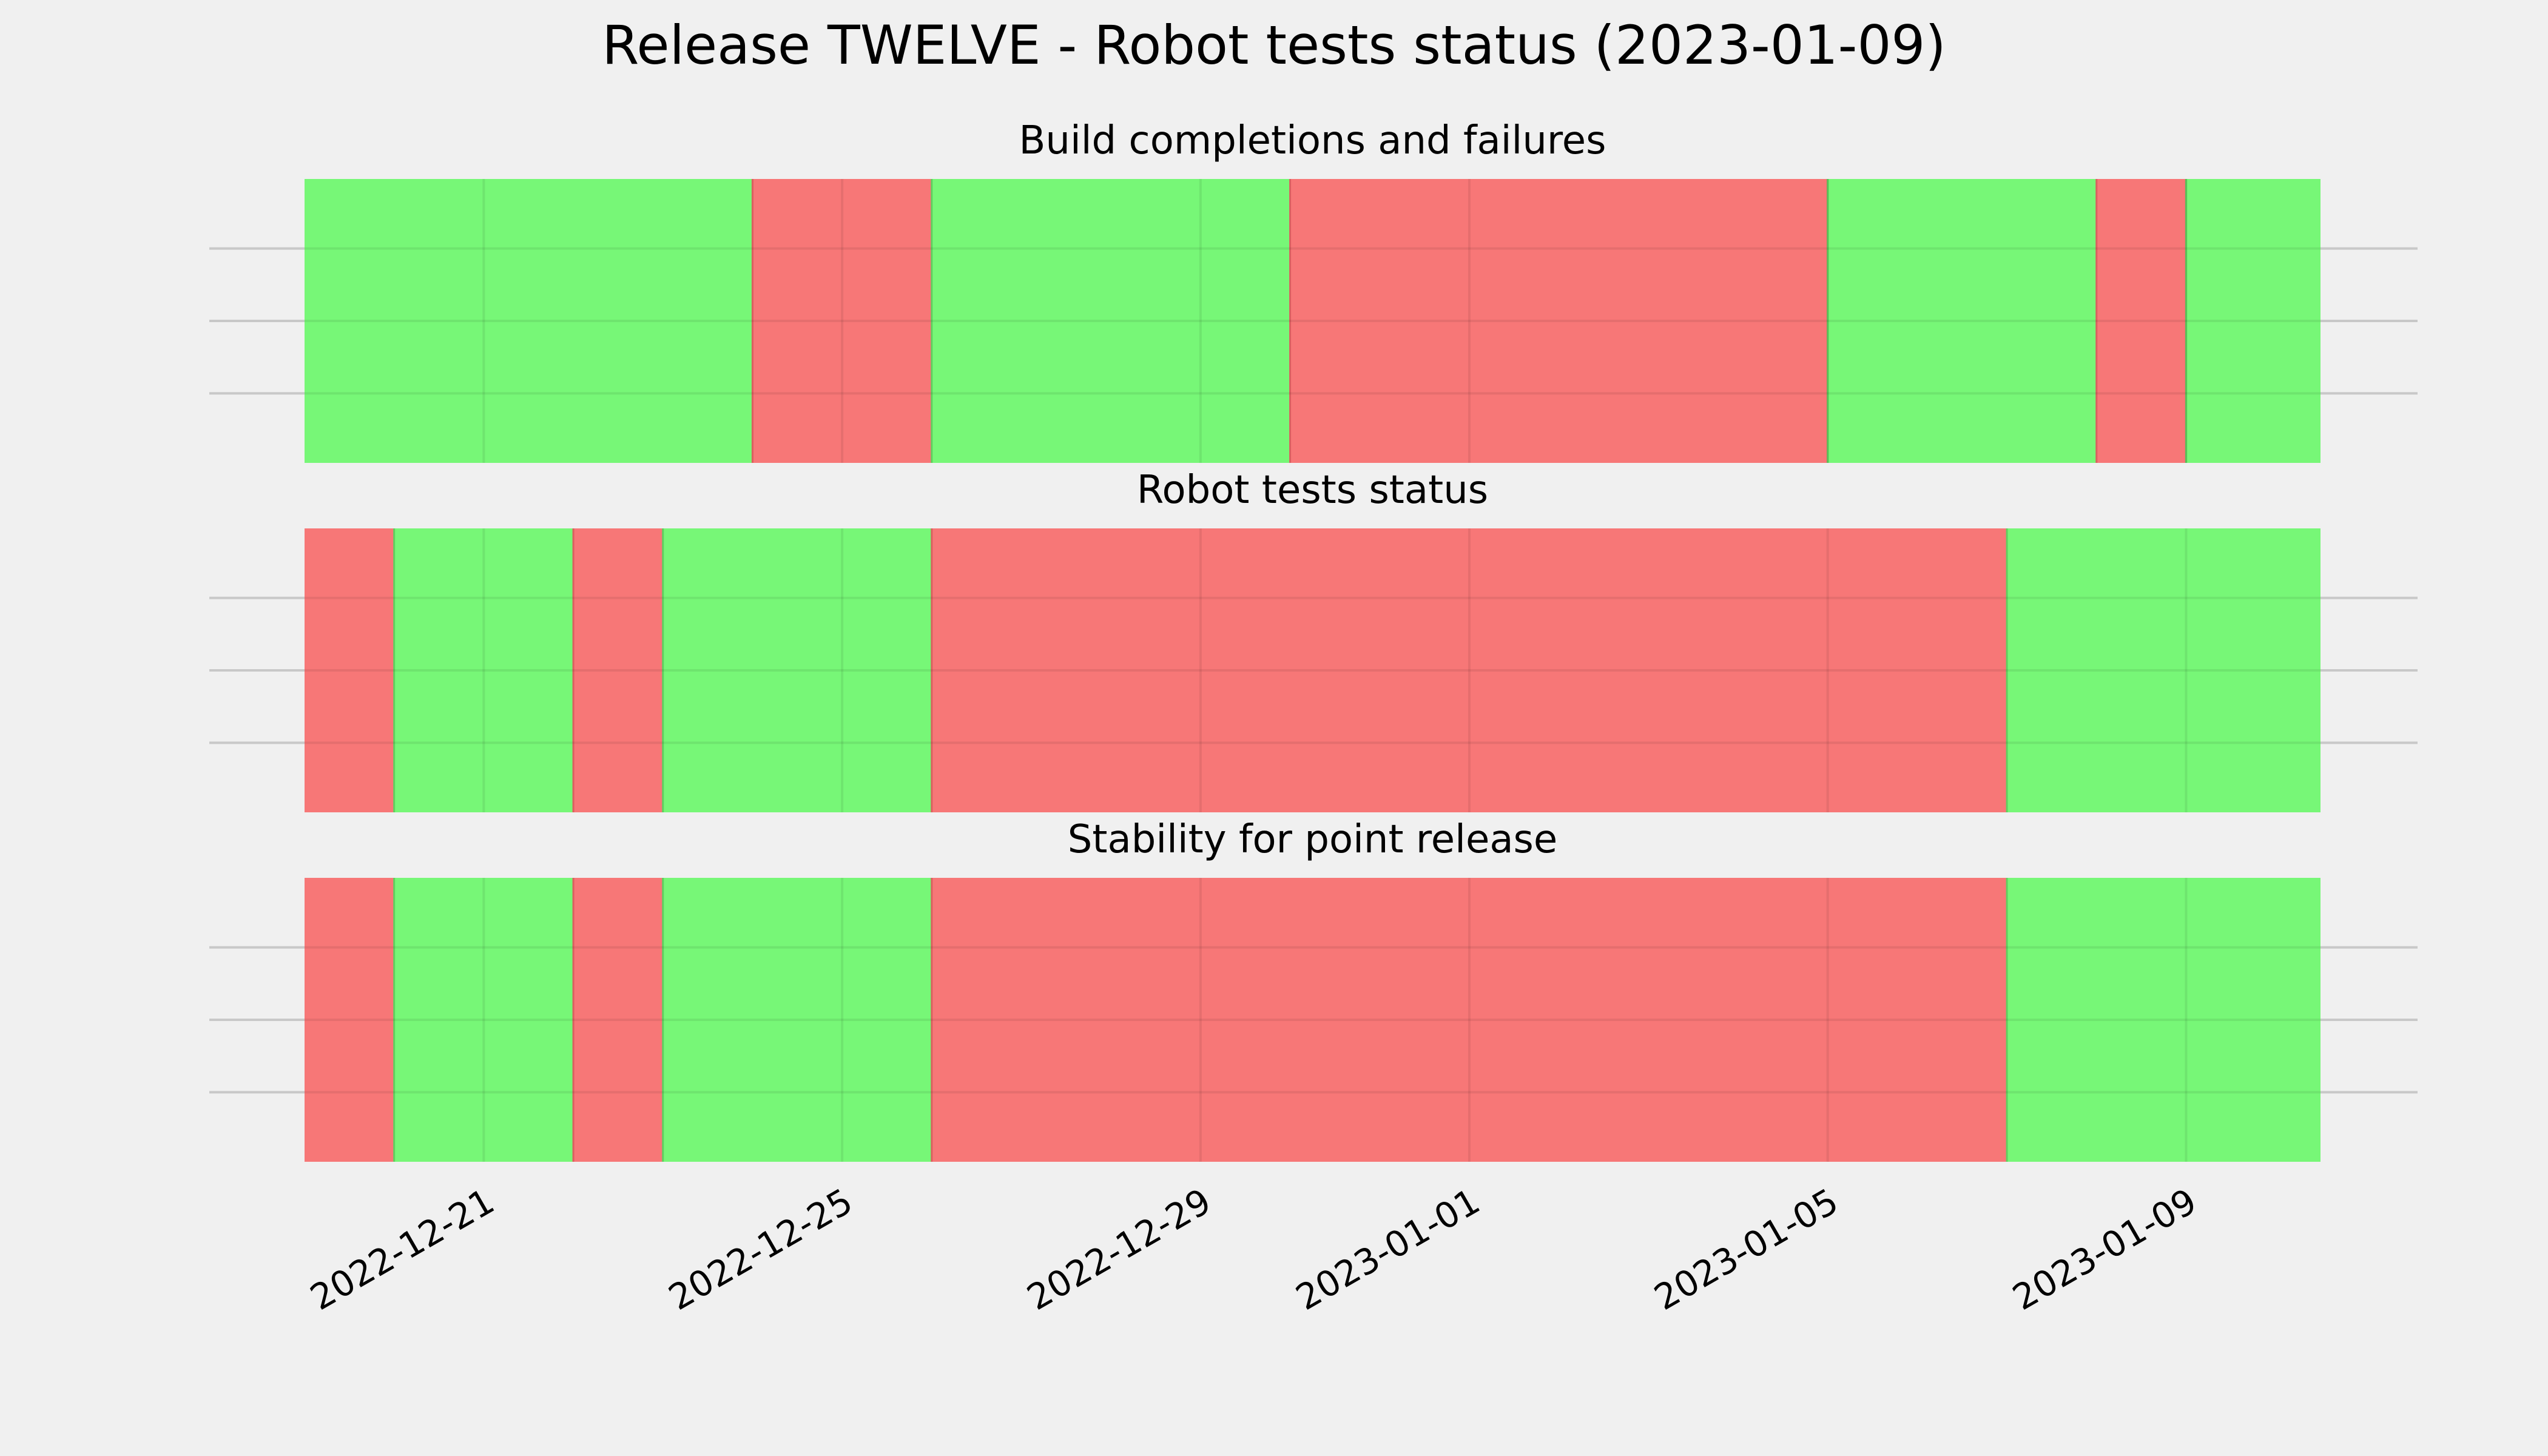 This screenshot has width=2548, height=1456. Describe the element at coordinates (1312, 490) in the screenshot. I see `panel-title: Robot tests status` at that location.